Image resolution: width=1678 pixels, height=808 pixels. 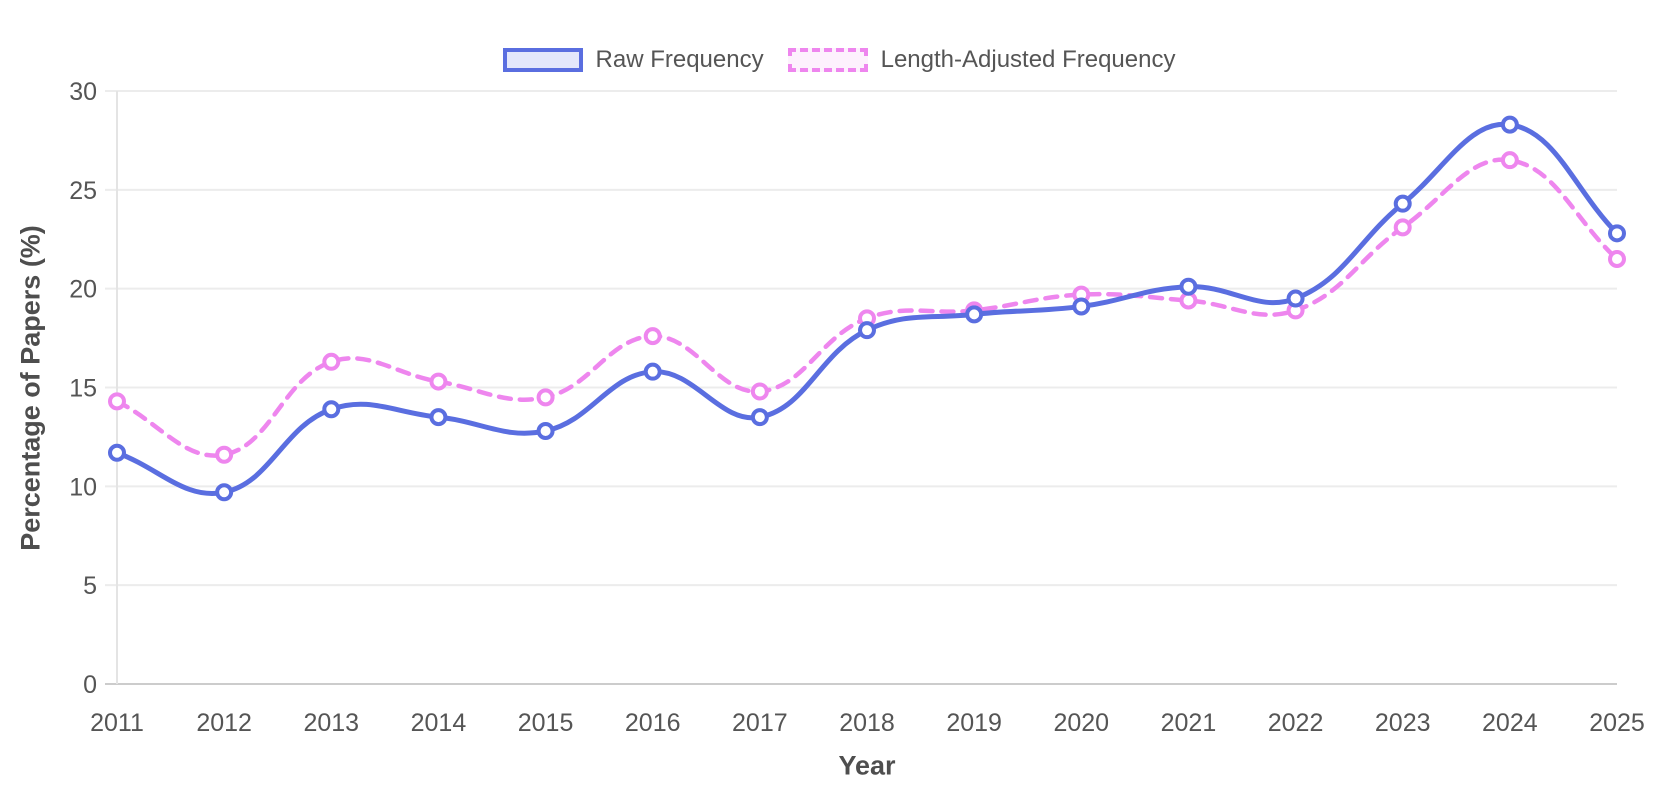 I want to click on point-raw-frequency-2021, so click(x=1188, y=286).